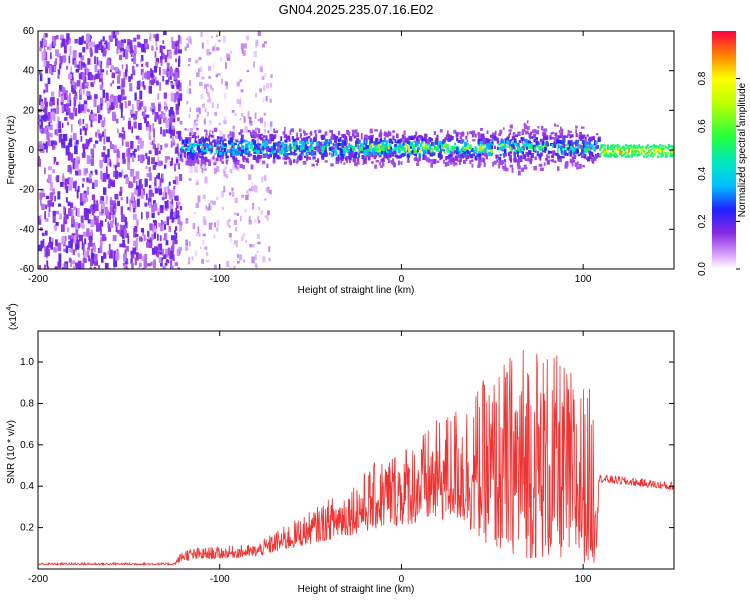  What do you see at coordinates (220, 579) in the screenshot?
I see `x-tick-label: -100` at bounding box center [220, 579].